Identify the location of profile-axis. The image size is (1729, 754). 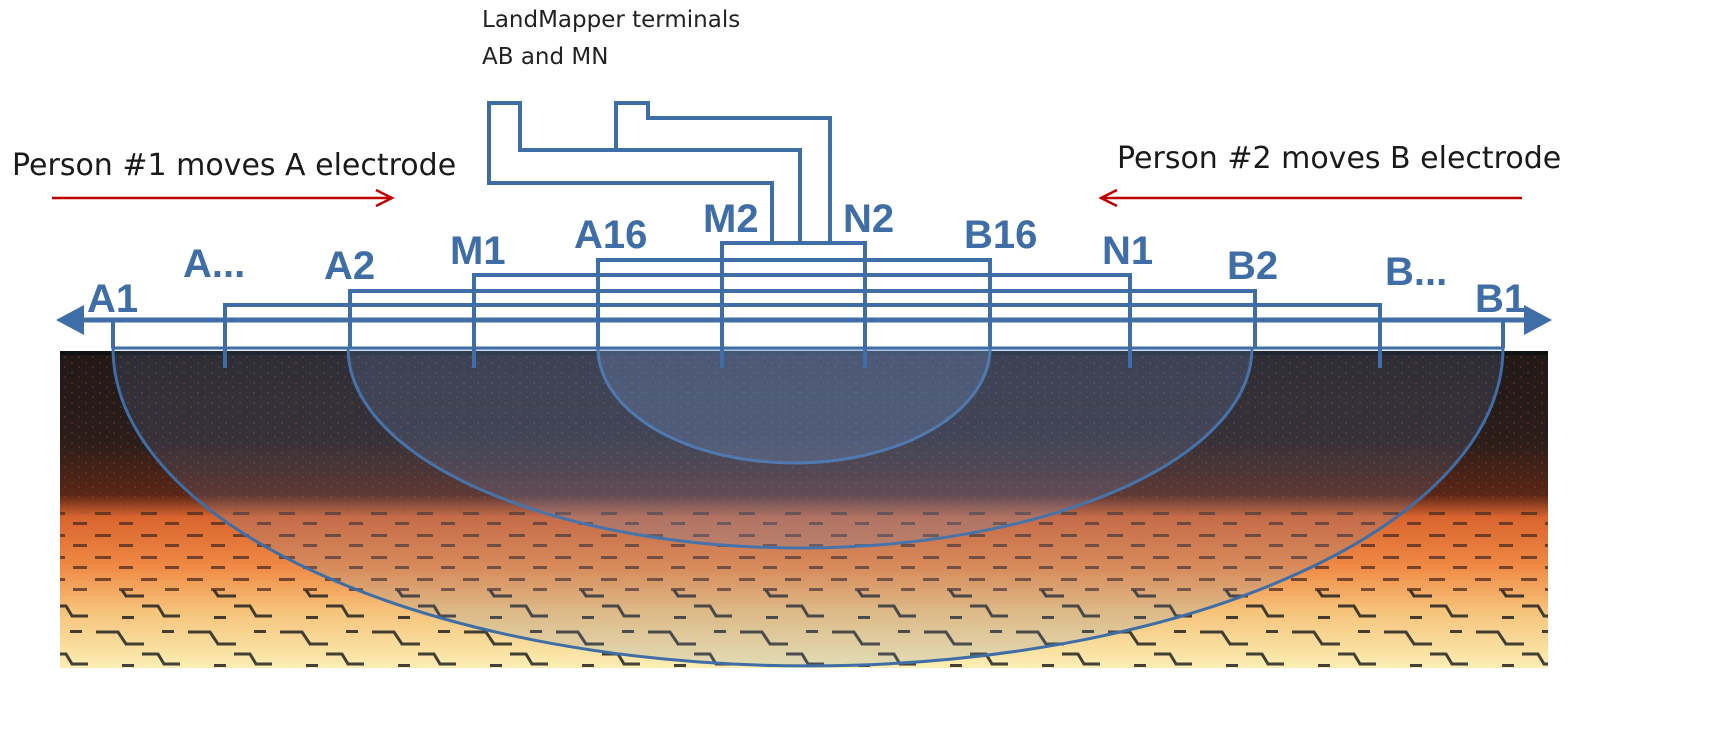
(804, 320).